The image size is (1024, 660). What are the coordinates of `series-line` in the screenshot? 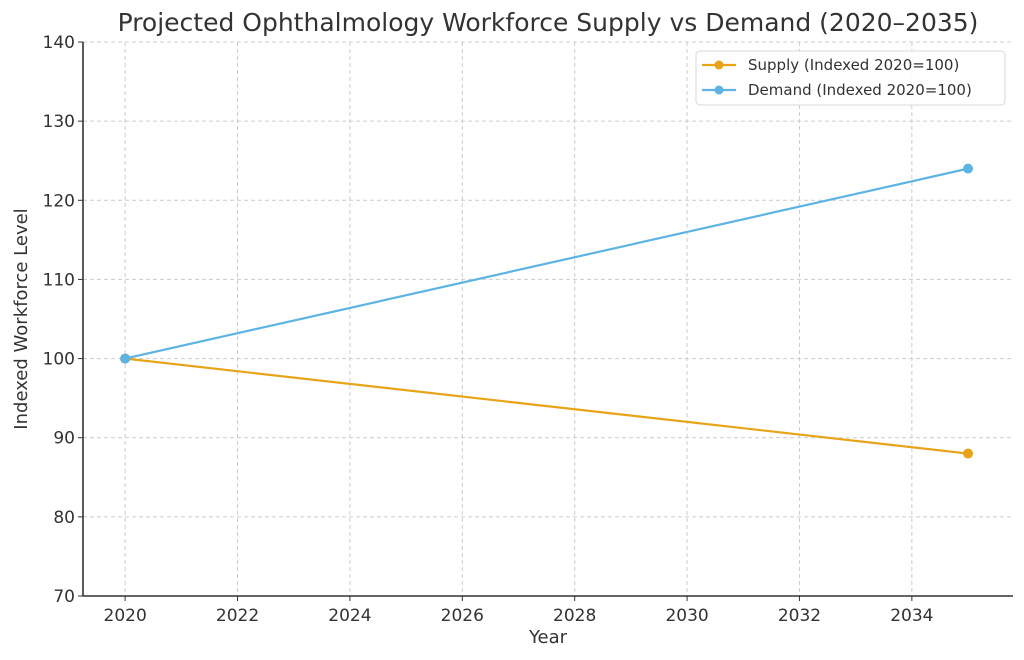 It's located at (547, 406).